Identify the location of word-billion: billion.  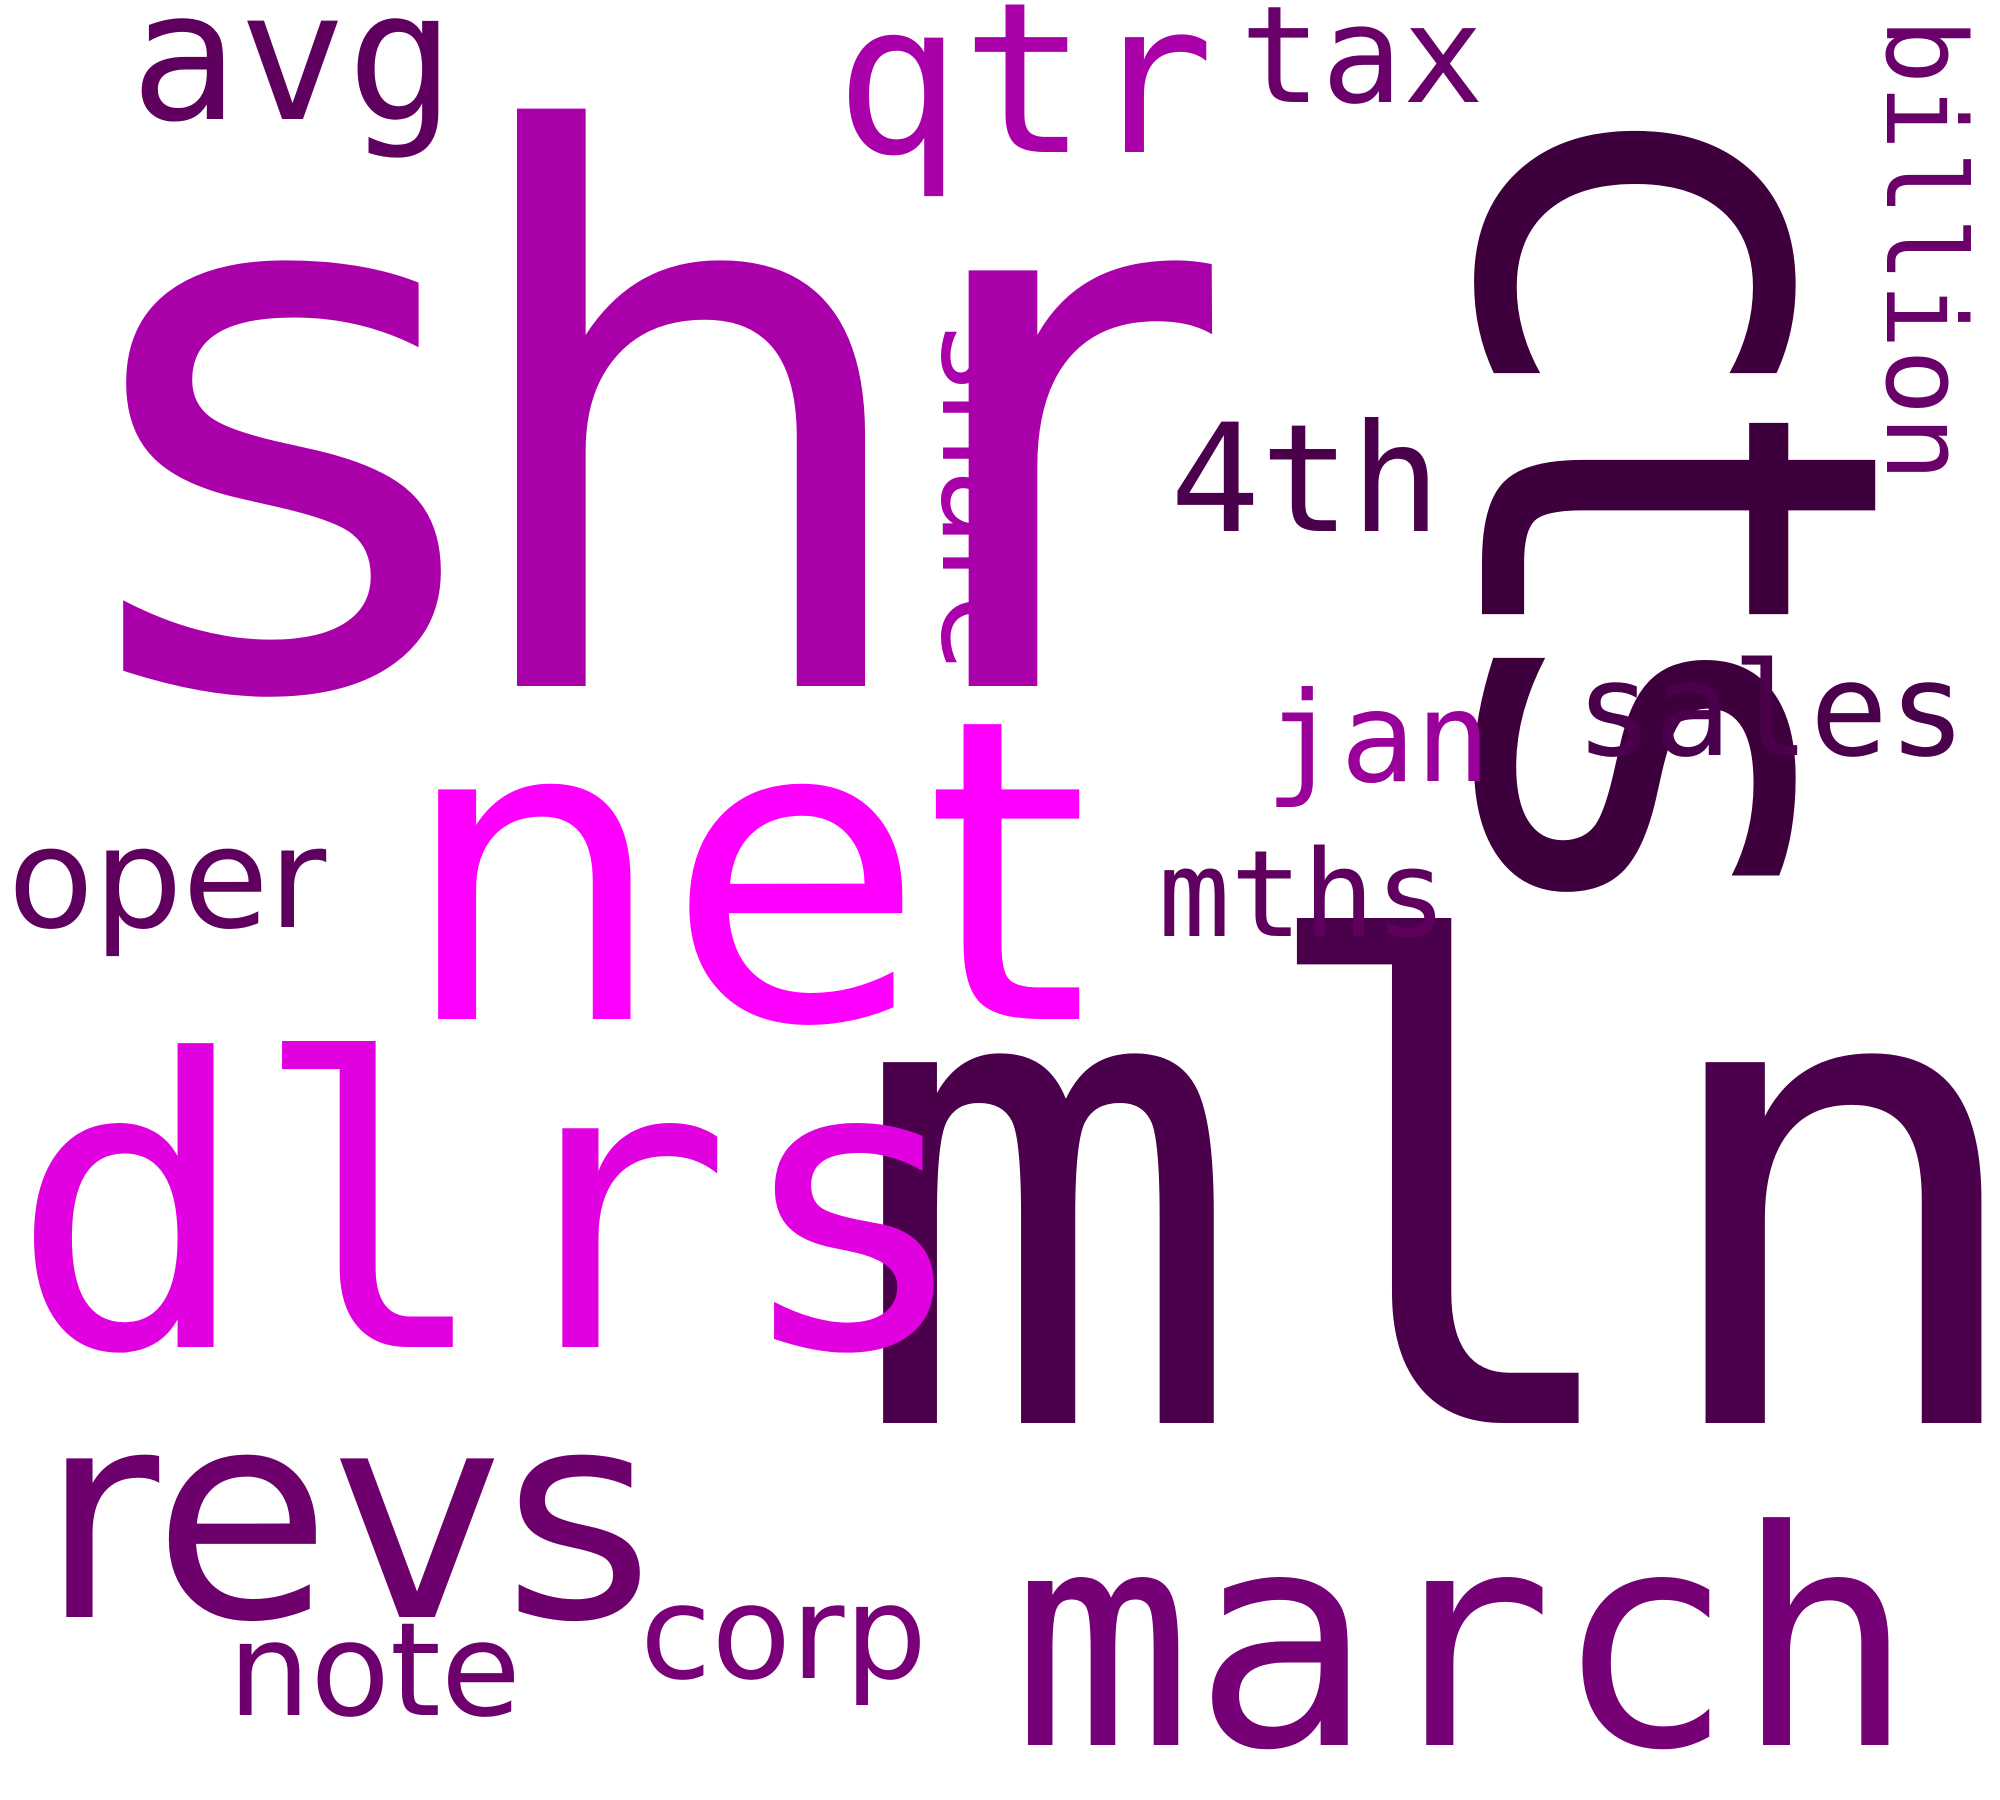
(1925, 250).